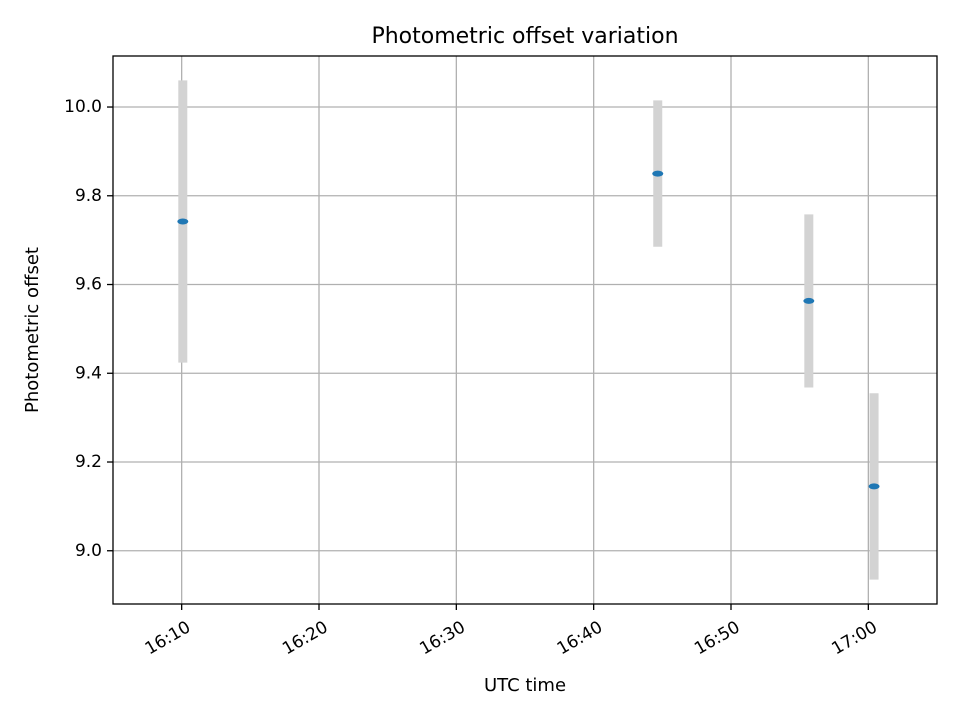 The width and height of the screenshot is (960, 720). I want to click on y-tick-label: 9.4, so click(88, 373).